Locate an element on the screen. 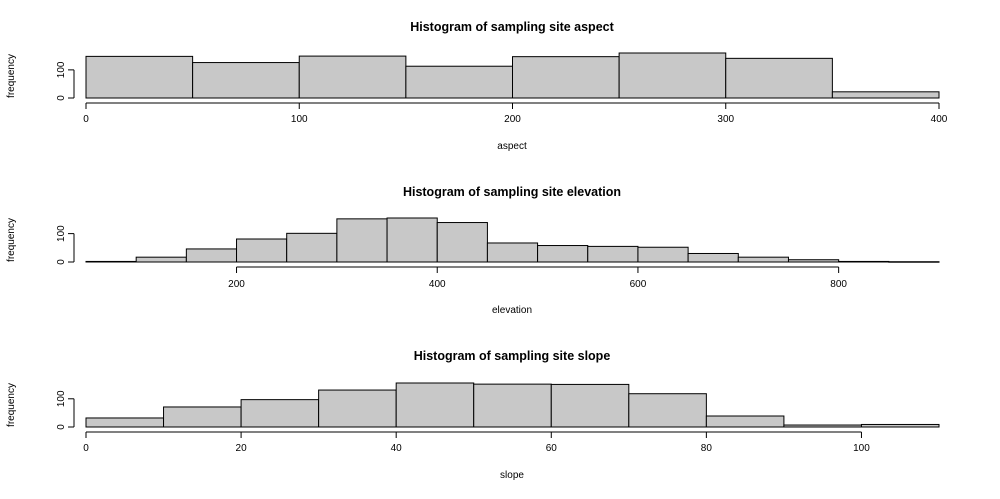 The height and width of the screenshot is (499, 1000). chart-title: Histogram of sampling site aspect is located at coordinates (512, 27).